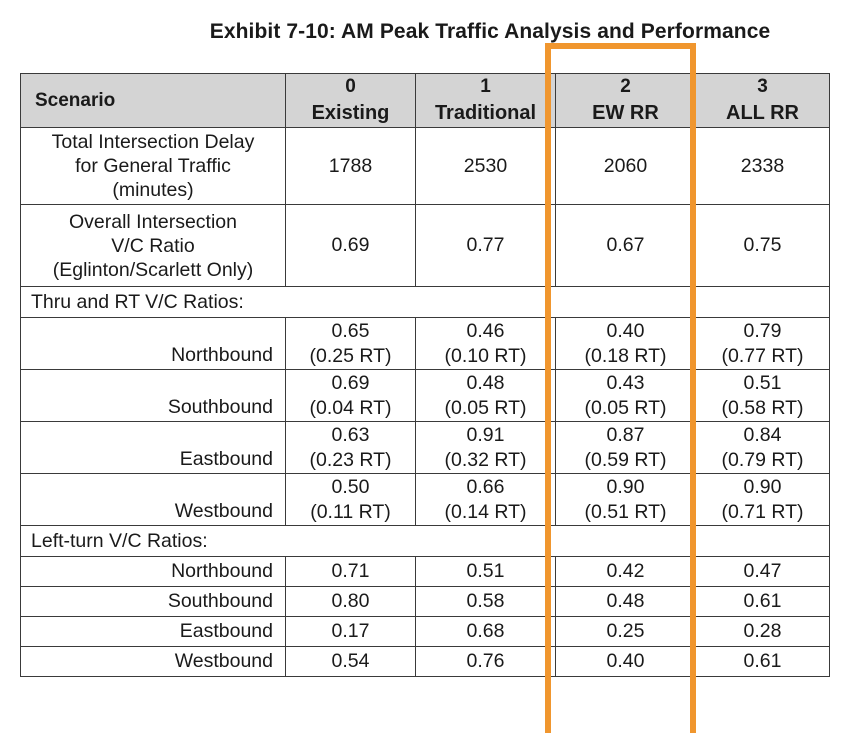  Describe the element at coordinates (153, 447) in the screenshot. I see `direction-label: Eastbound` at that location.